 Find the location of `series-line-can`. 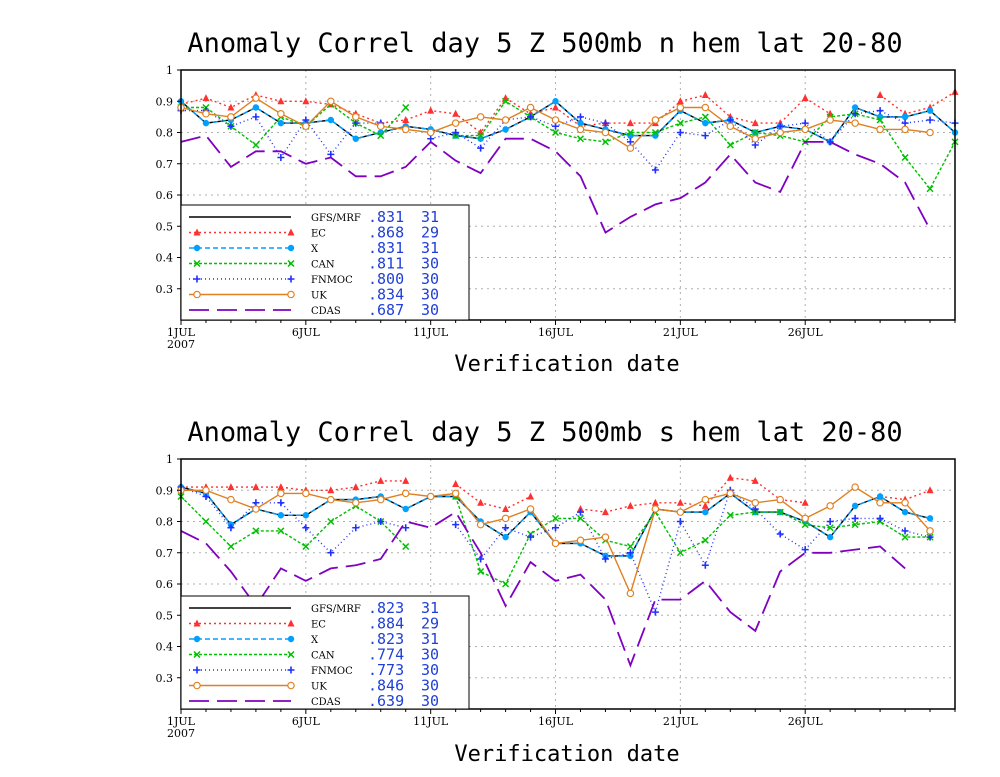

series-line-can is located at coordinates (568, 145).